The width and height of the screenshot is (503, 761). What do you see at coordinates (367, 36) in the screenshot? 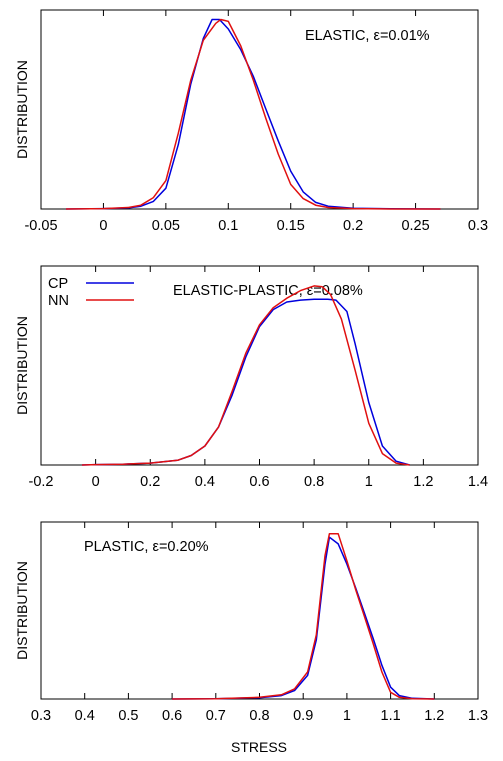
I see `panel-annotation: ELASTIC, ε=0.01%` at bounding box center [367, 36].